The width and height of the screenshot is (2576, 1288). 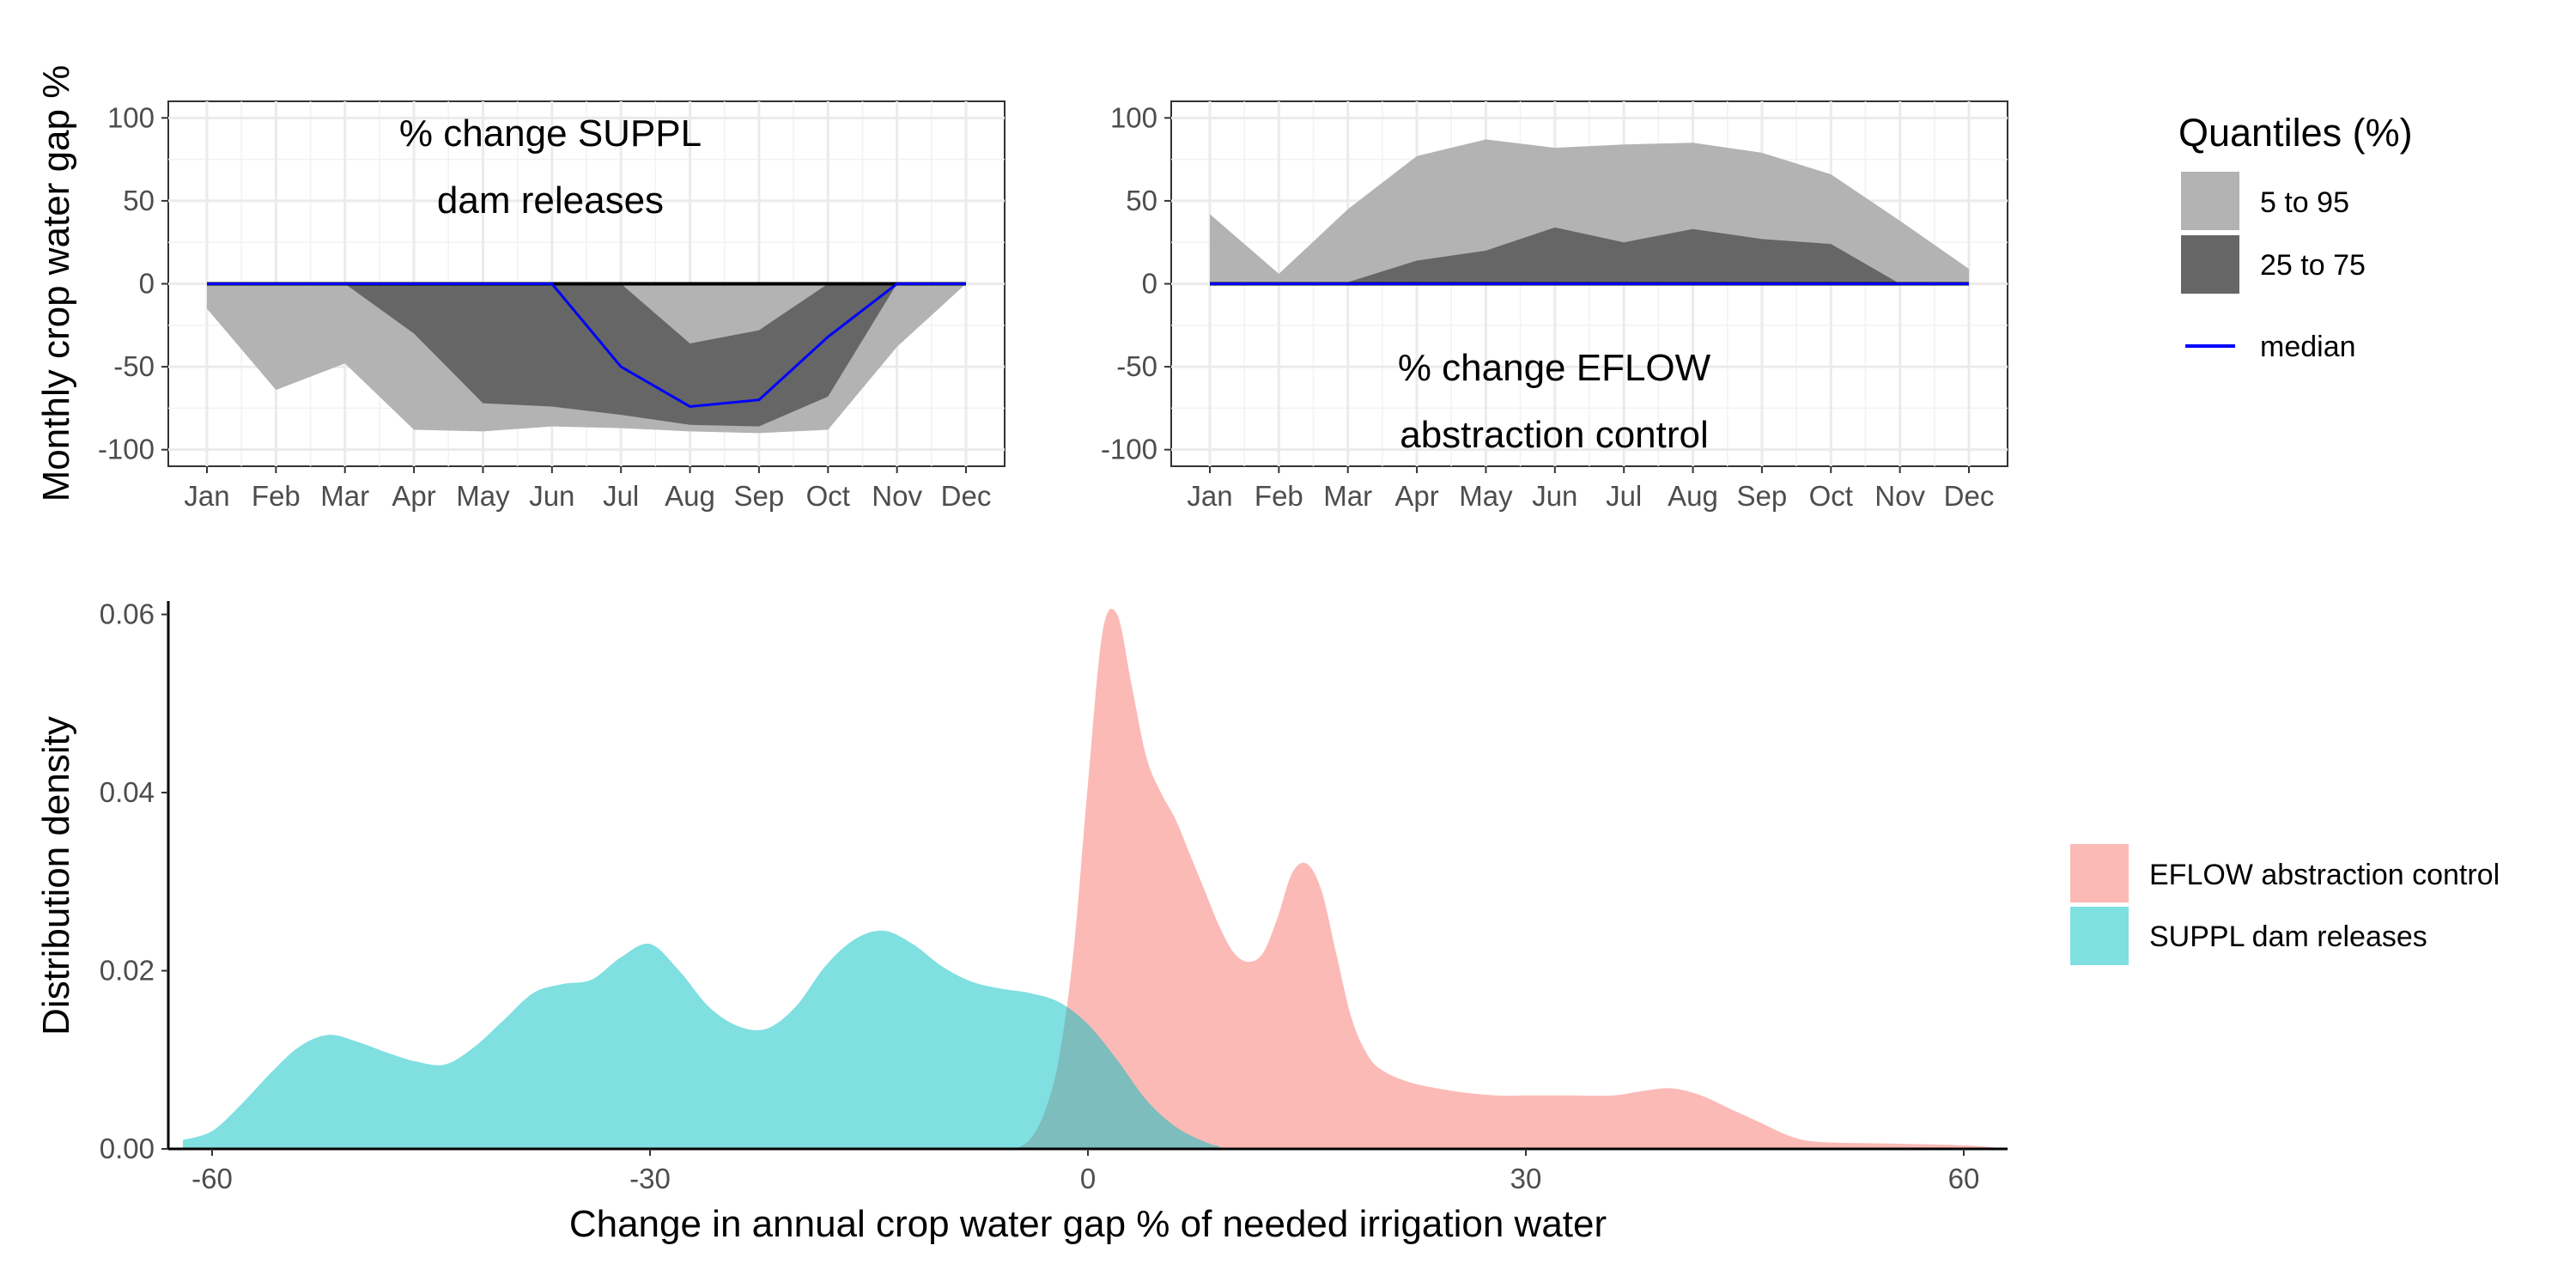 I want to click on eflow-title-line2: abstraction control, so click(x=1554, y=435).